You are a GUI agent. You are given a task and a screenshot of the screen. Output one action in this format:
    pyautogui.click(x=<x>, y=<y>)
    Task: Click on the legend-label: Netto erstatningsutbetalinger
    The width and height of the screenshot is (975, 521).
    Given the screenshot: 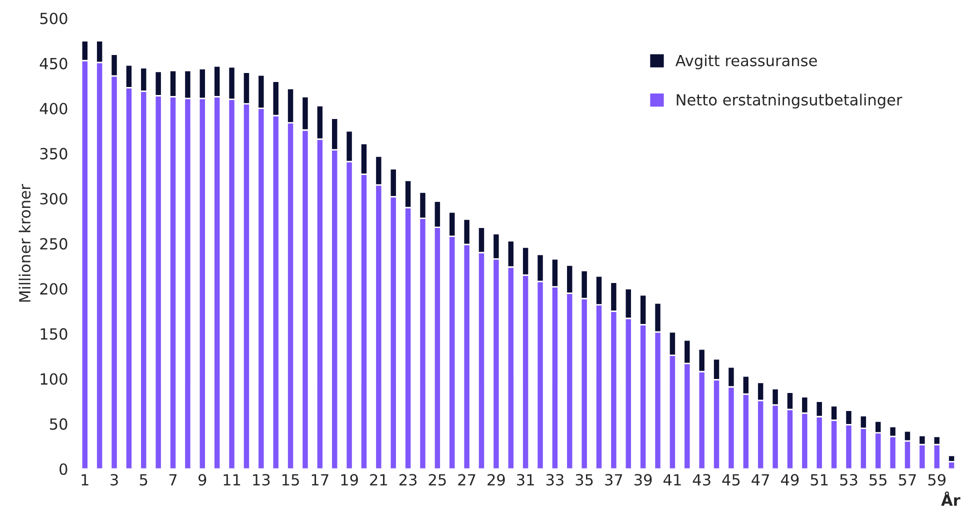 What is the action you would take?
    pyautogui.click(x=789, y=101)
    